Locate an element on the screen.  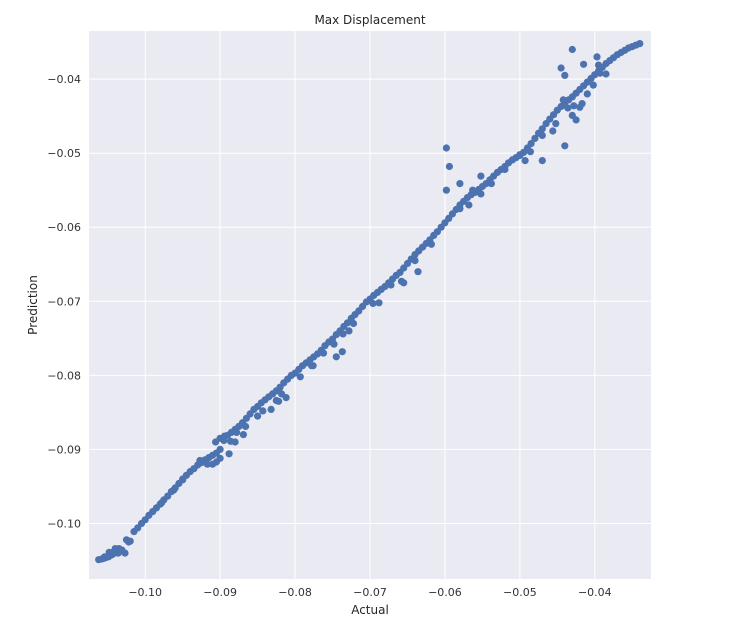
y-tick-label: −0.08 is located at coordinates (64, 375).